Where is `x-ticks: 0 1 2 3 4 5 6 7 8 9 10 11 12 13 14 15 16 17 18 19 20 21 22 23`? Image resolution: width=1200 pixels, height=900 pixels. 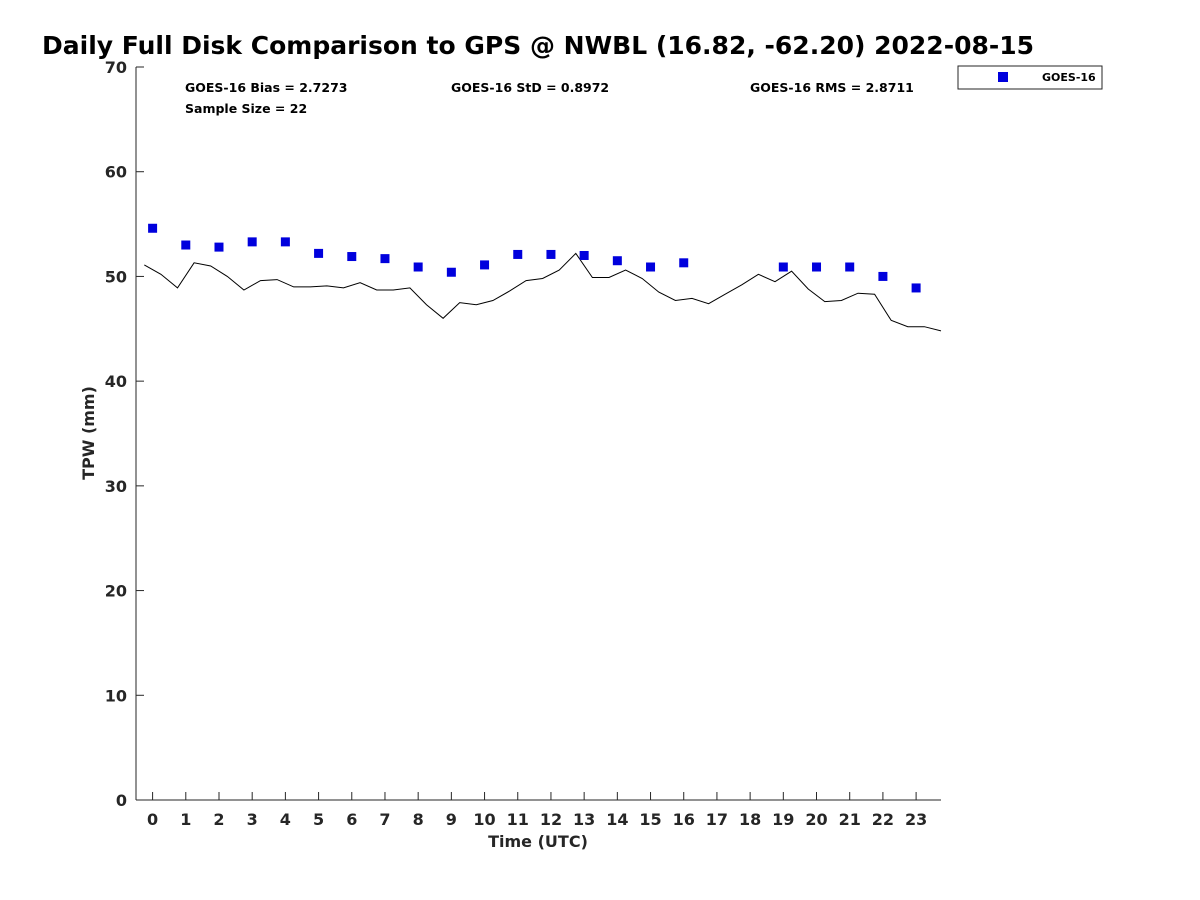 x-ticks: 0 1 2 3 4 5 6 7 8 9 10 11 12 13 14 15 16 17 18 19 20 21 22 23 is located at coordinates (537, 810).